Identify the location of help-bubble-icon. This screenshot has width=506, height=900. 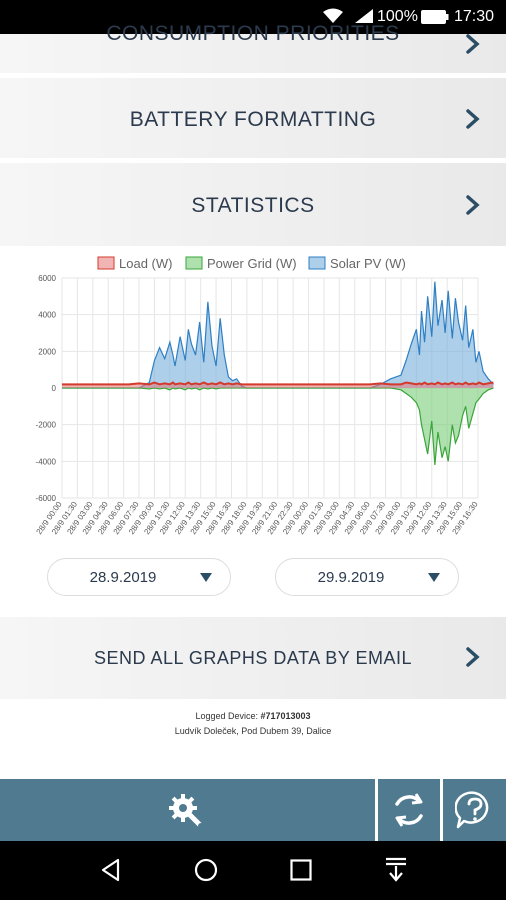
(472, 810).